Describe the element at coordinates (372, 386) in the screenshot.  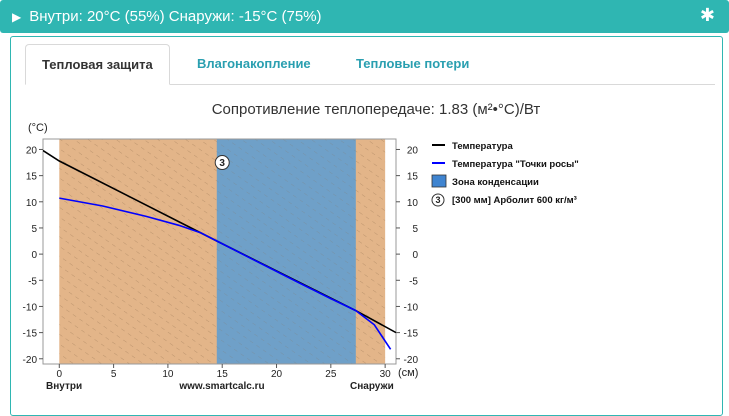
I see `x-right-label: Снаружи` at that location.